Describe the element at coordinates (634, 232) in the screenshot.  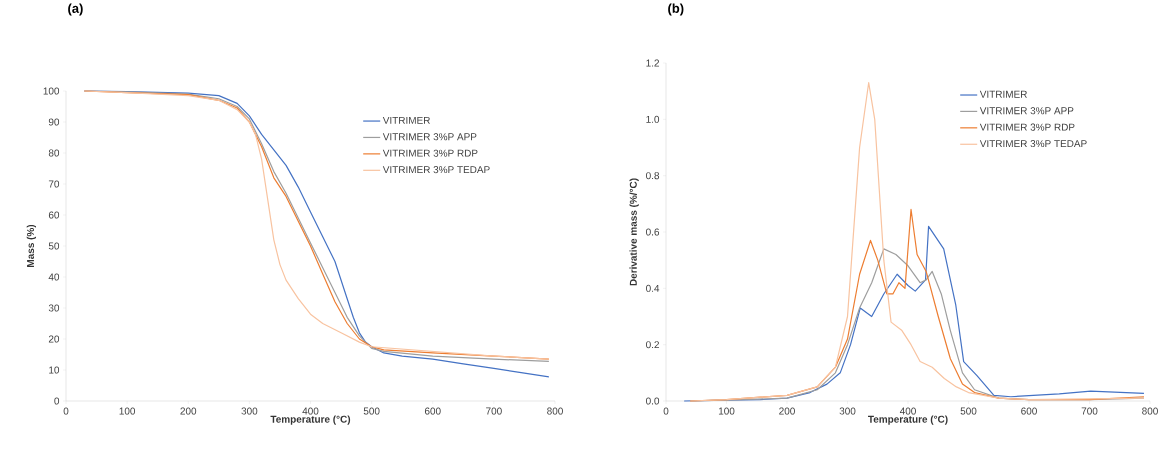
I see `y-axis-title: Derivative mass (%/°C)` at that location.